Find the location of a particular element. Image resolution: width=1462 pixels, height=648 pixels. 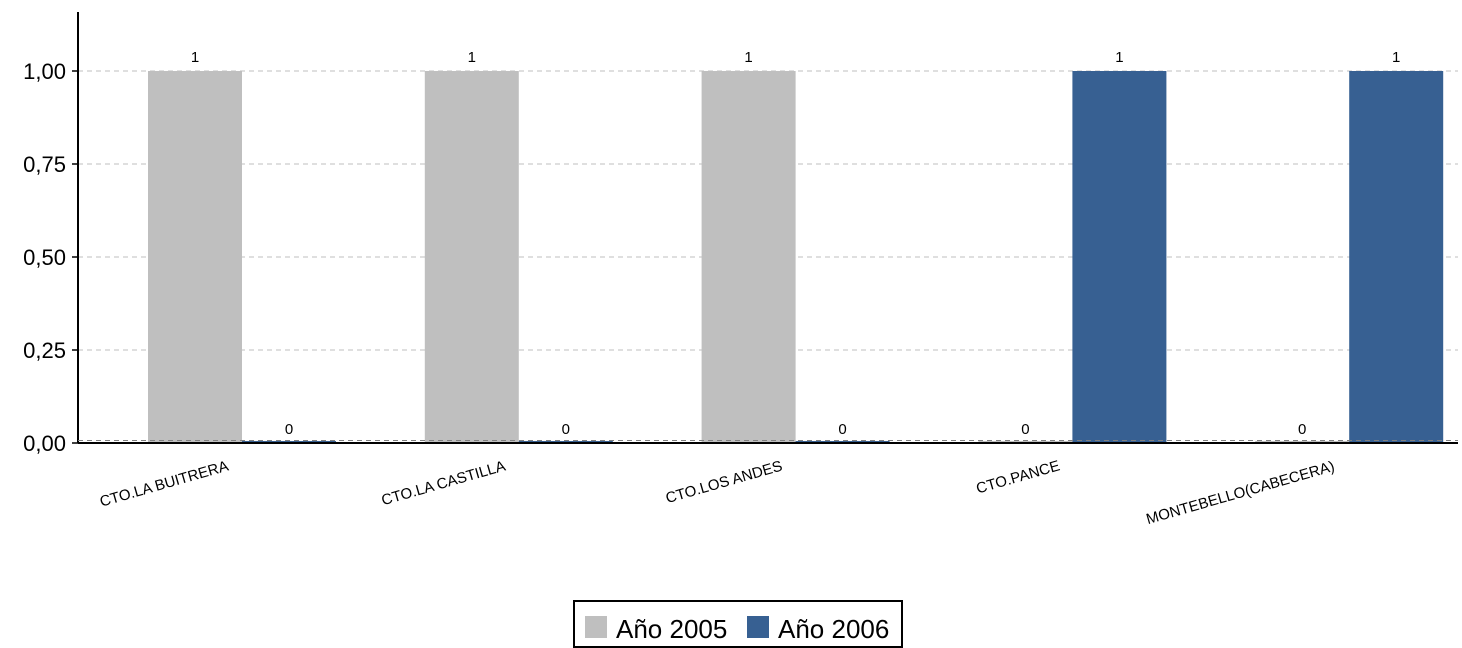

legend-box is located at coordinates (738, 624).